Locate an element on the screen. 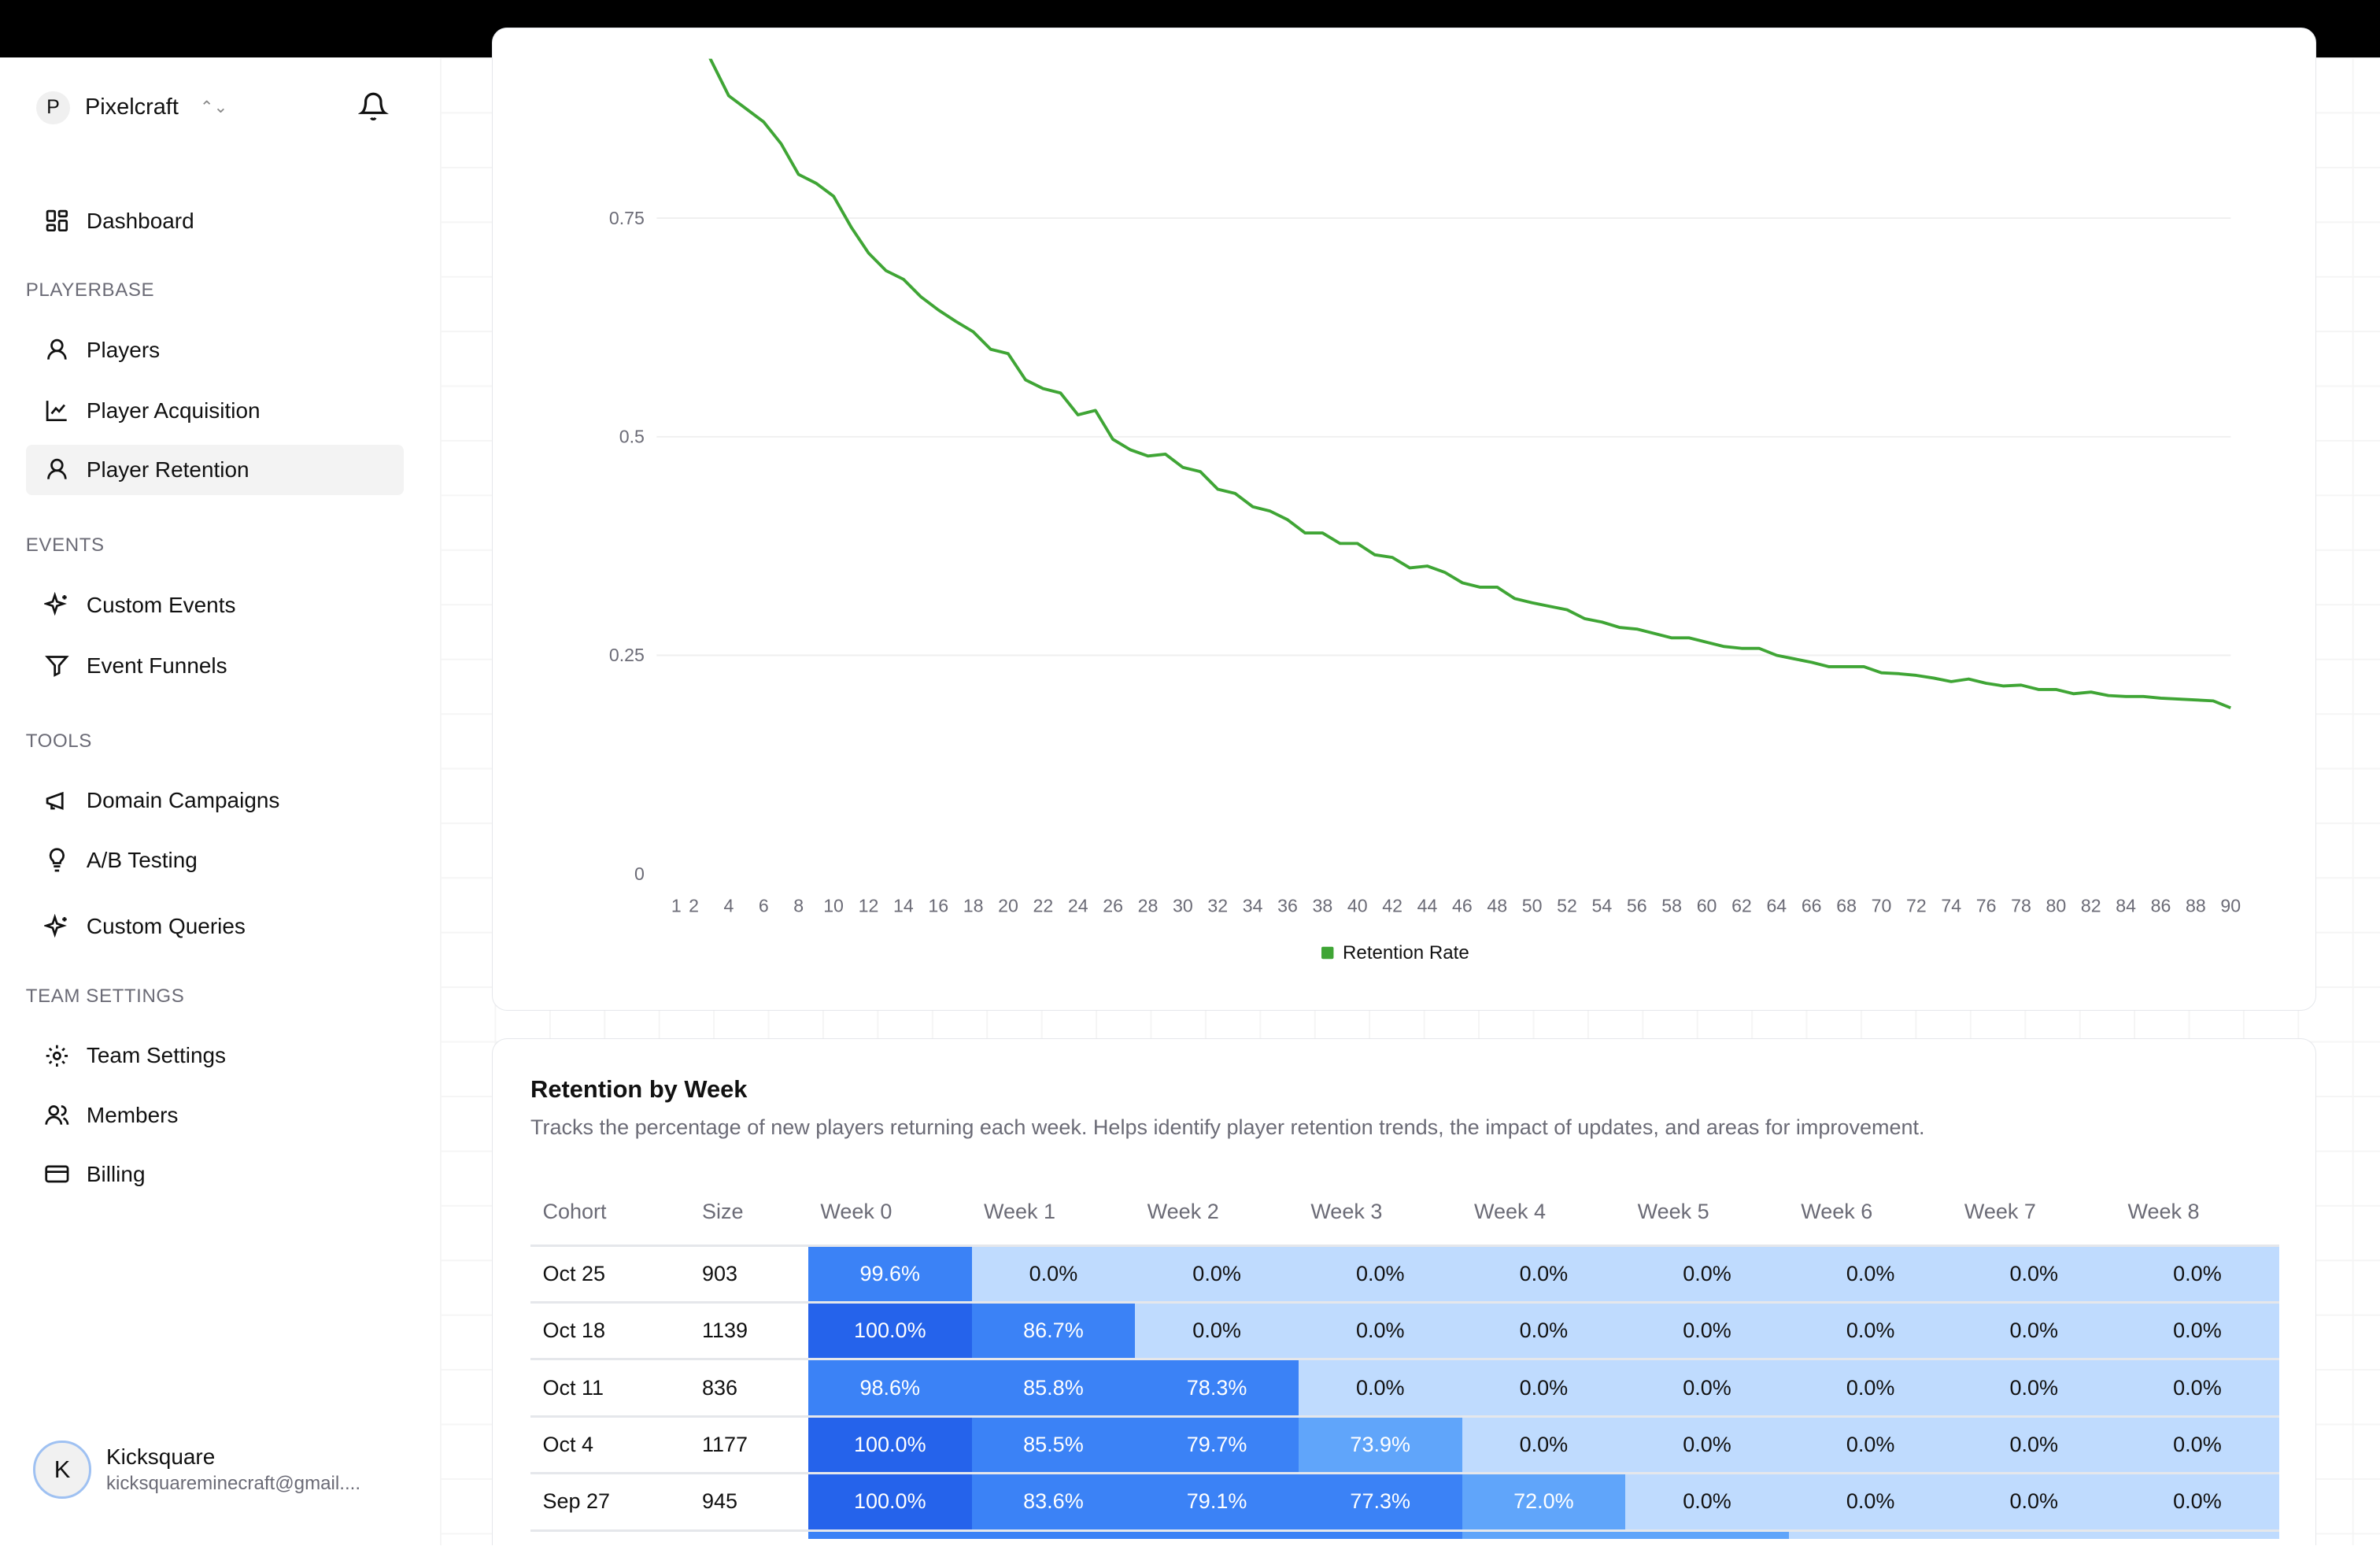 Image resolution: width=2380 pixels, height=1546 pixels. size-cell: 903 is located at coordinates (748, 1274).